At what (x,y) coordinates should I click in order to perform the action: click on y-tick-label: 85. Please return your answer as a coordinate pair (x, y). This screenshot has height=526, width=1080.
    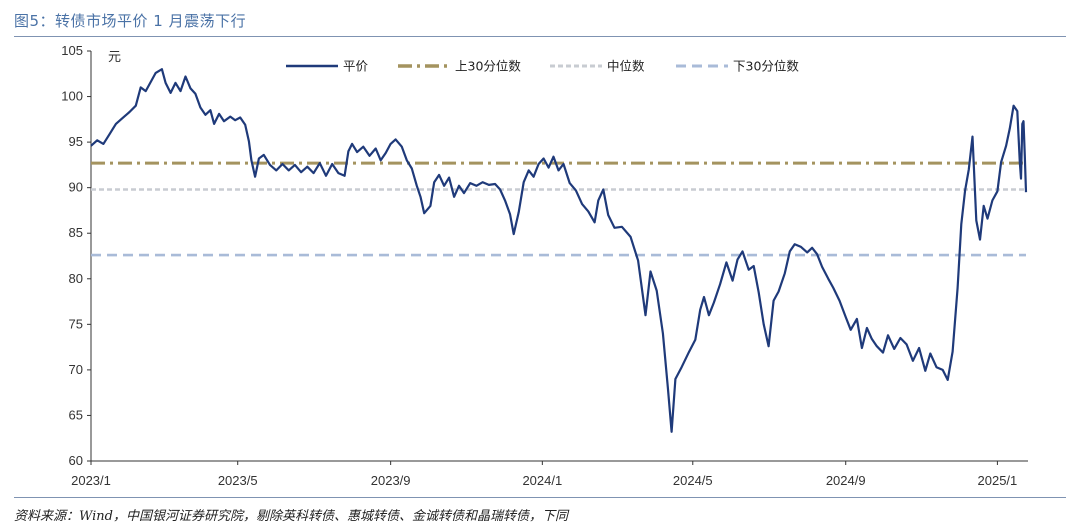
    Looking at the image, I should click on (76, 232).